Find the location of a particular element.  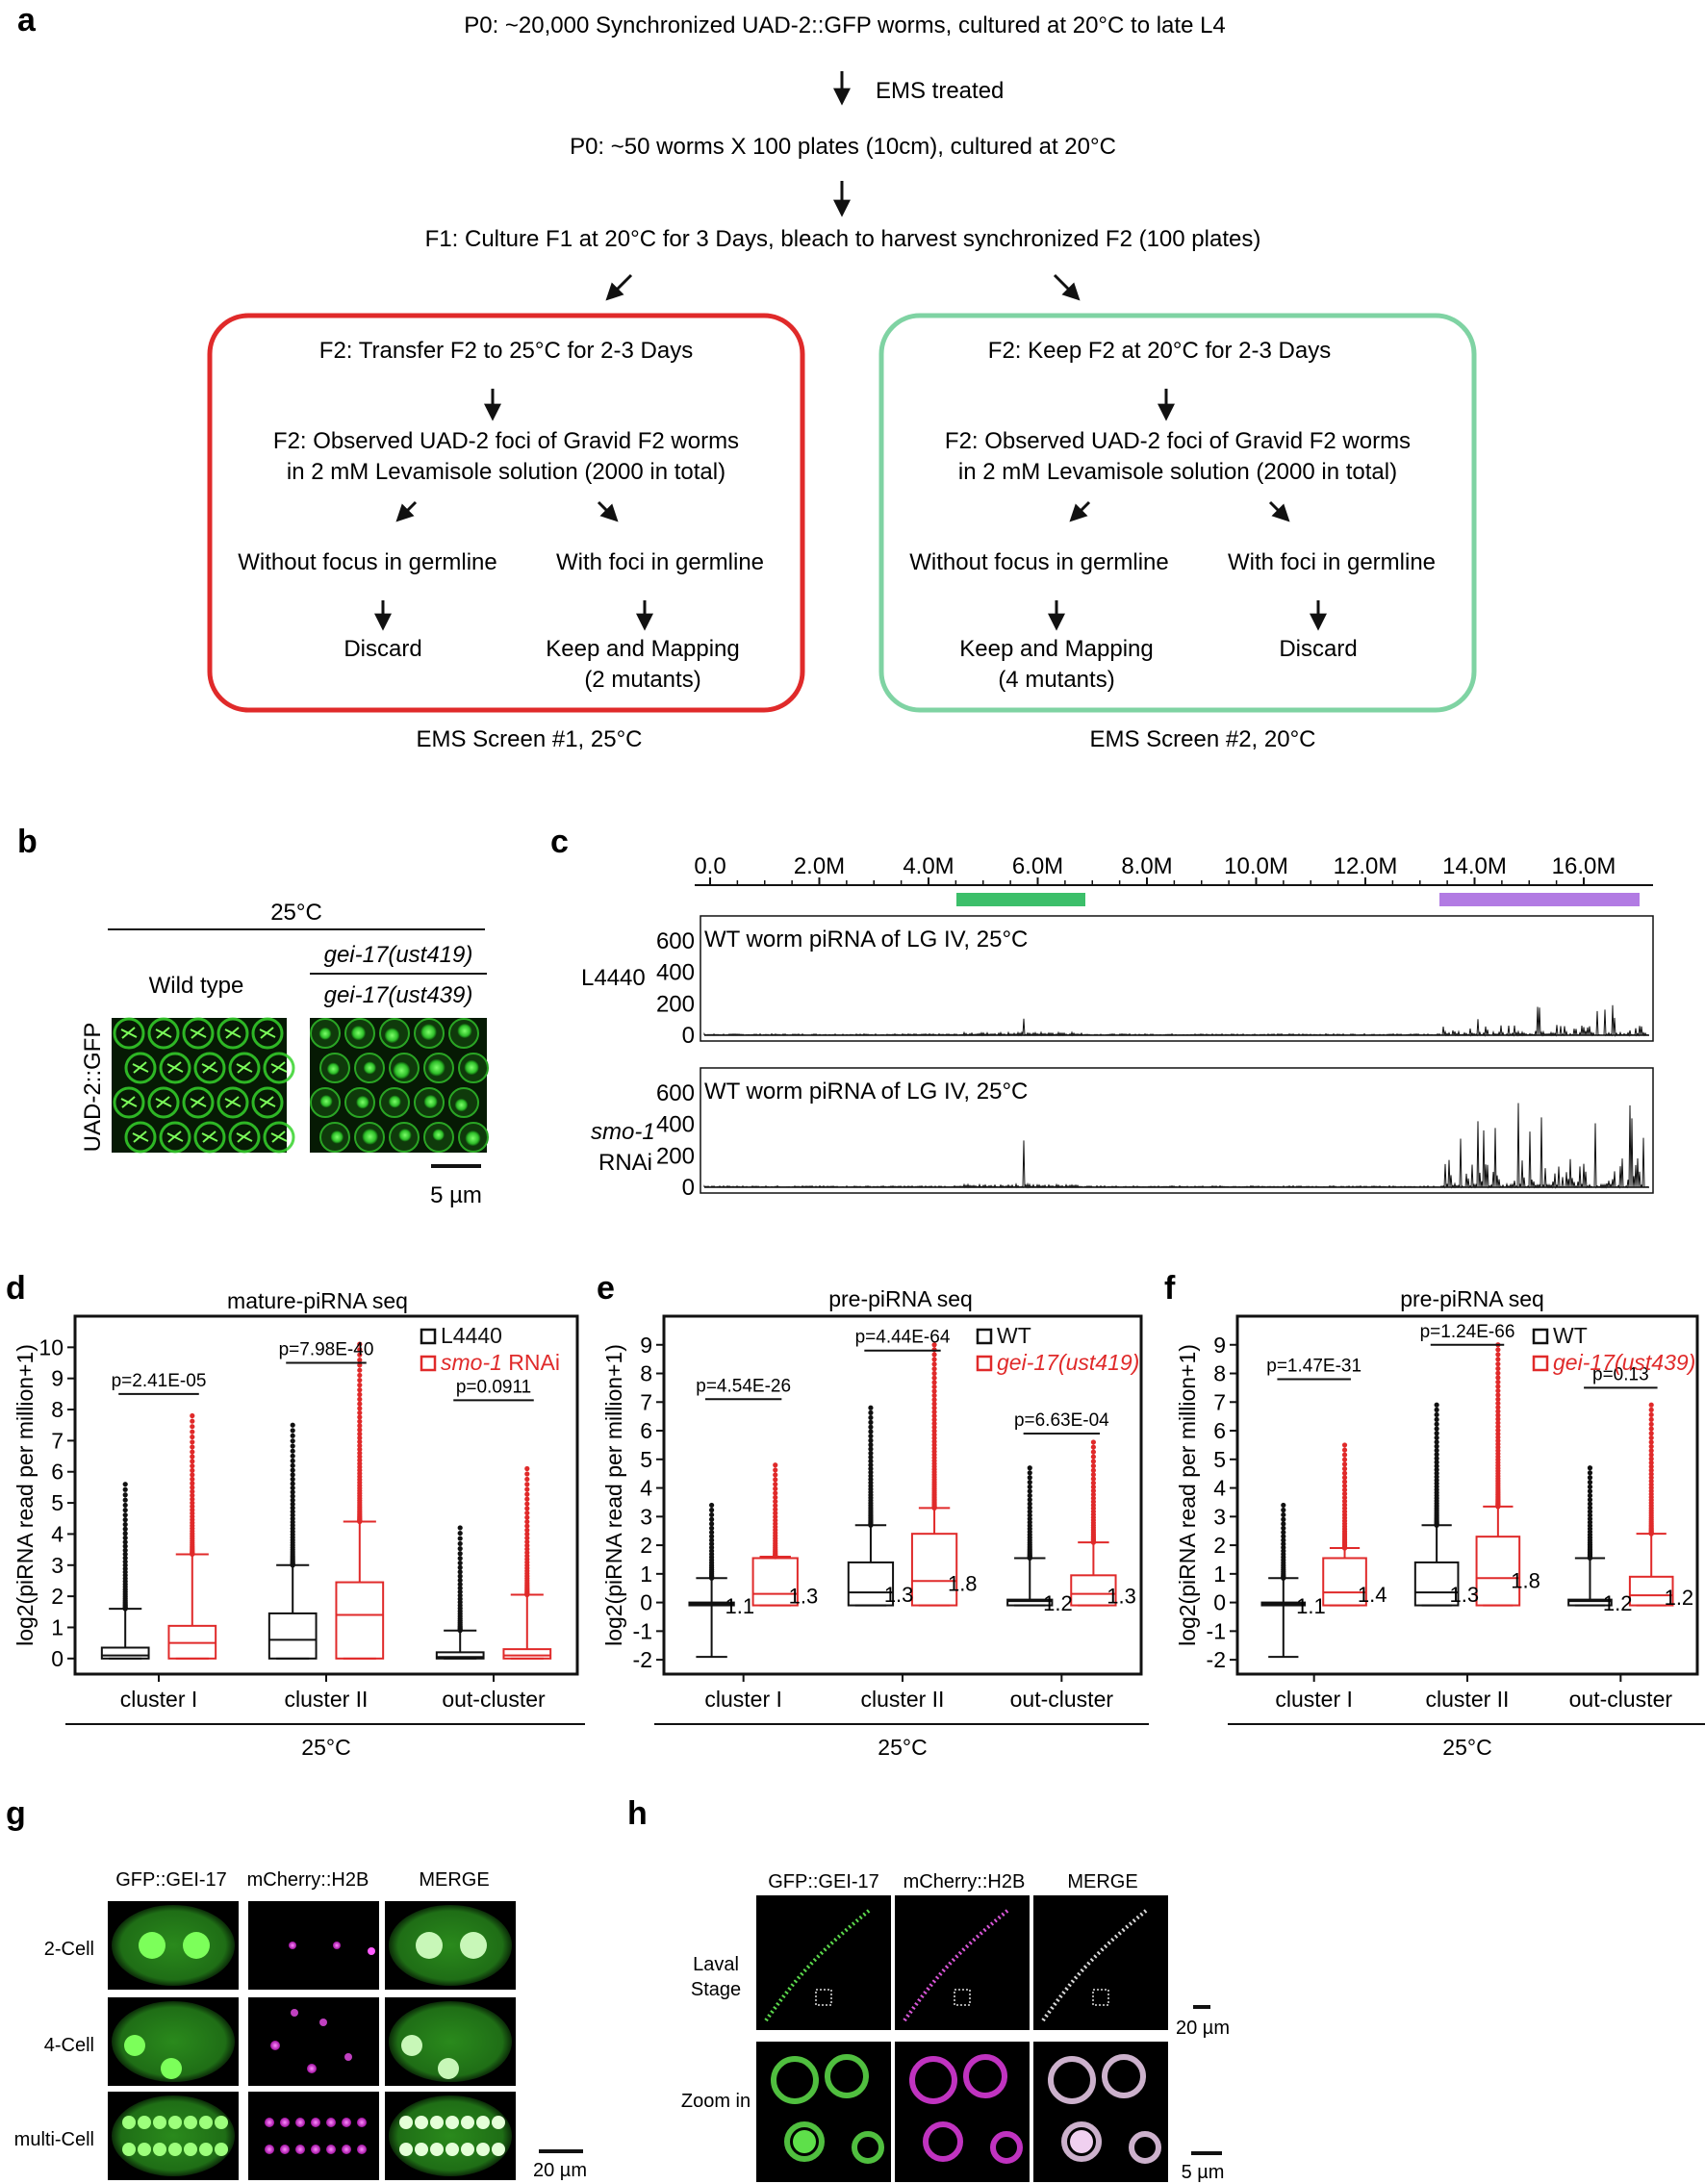

panel-c-letter: c is located at coordinates (559, 842).